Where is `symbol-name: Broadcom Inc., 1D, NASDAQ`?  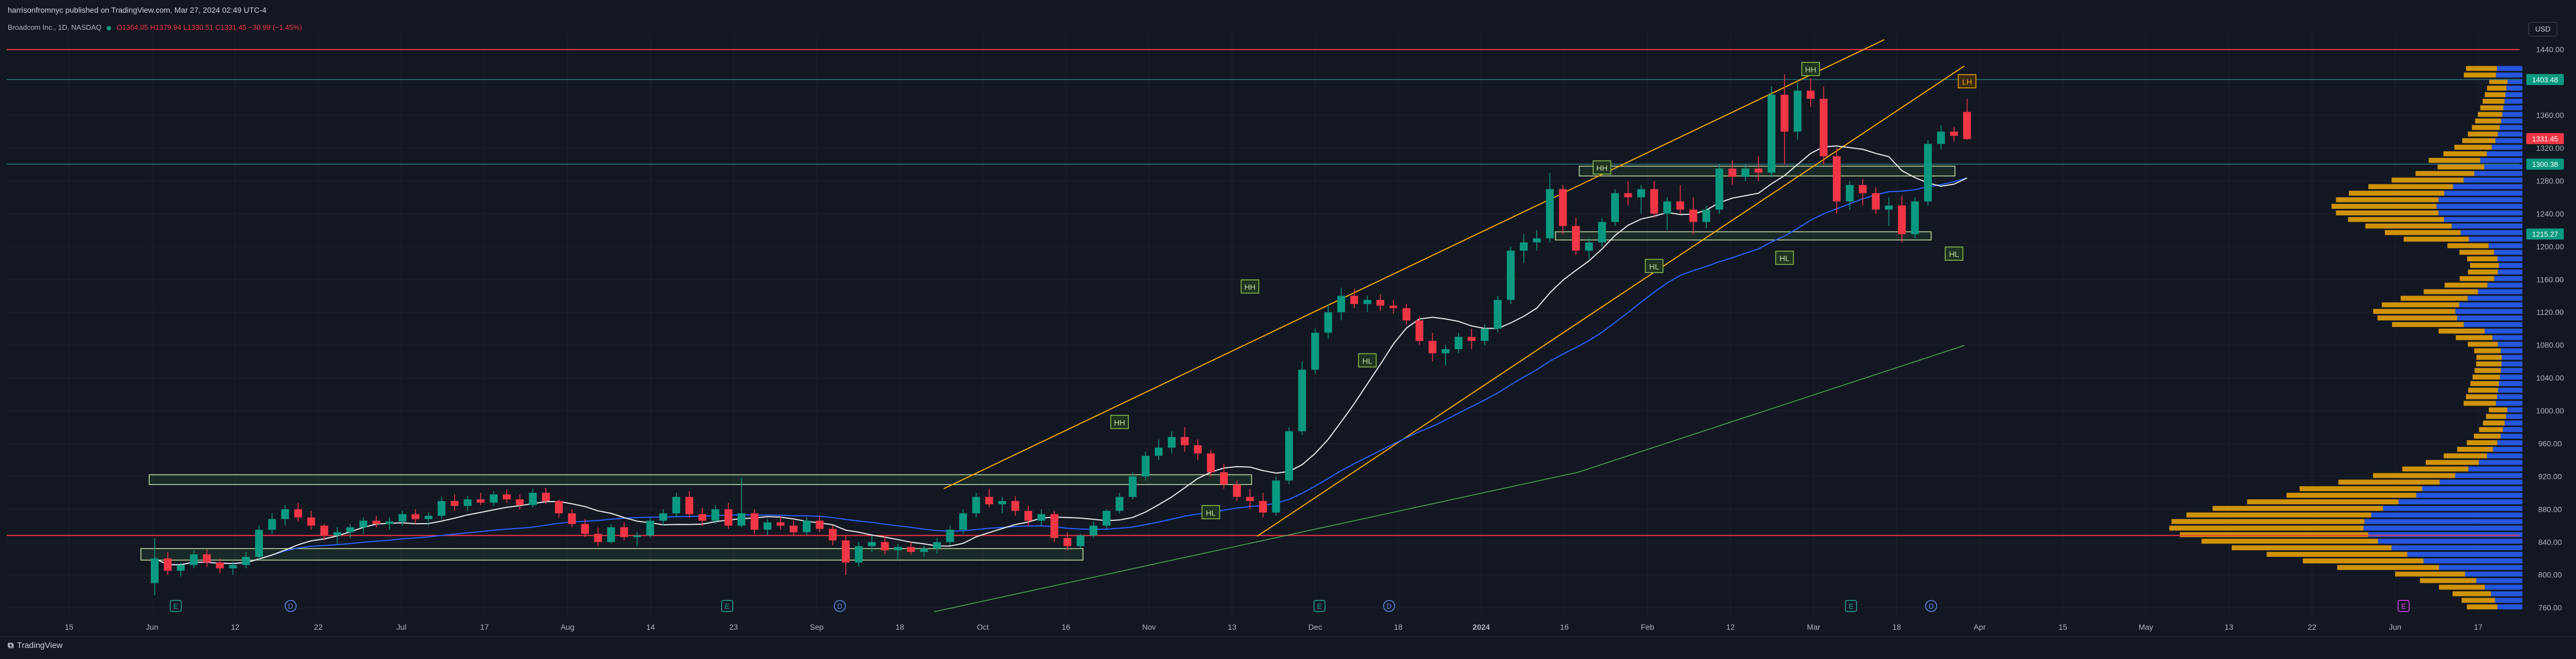
symbol-name: Broadcom Inc., 1D, NASDAQ is located at coordinates (55, 27).